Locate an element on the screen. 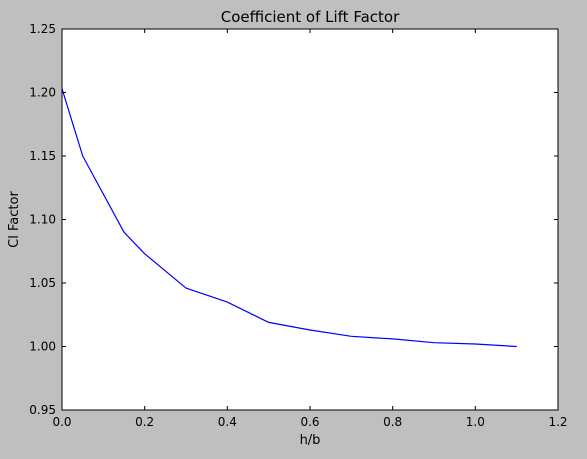 This screenshot has width=587, height=459. x-tick-label: 1.2 is located at coordinates (557, 422).